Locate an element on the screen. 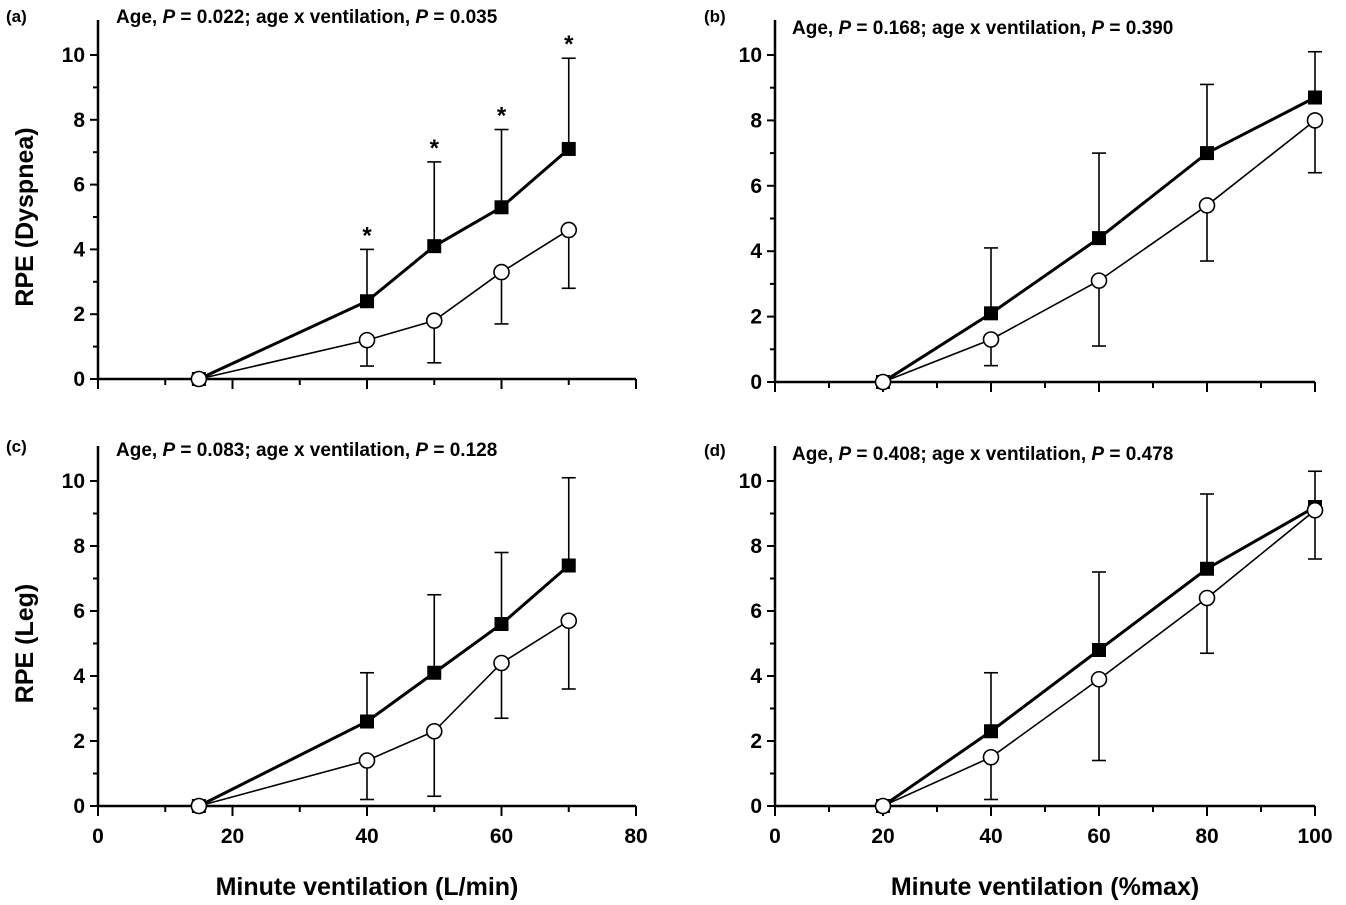 The image size is (1346, 905). stats-p1-value: = 0.022; age x ventilation, is located at coordinates (295, 17).